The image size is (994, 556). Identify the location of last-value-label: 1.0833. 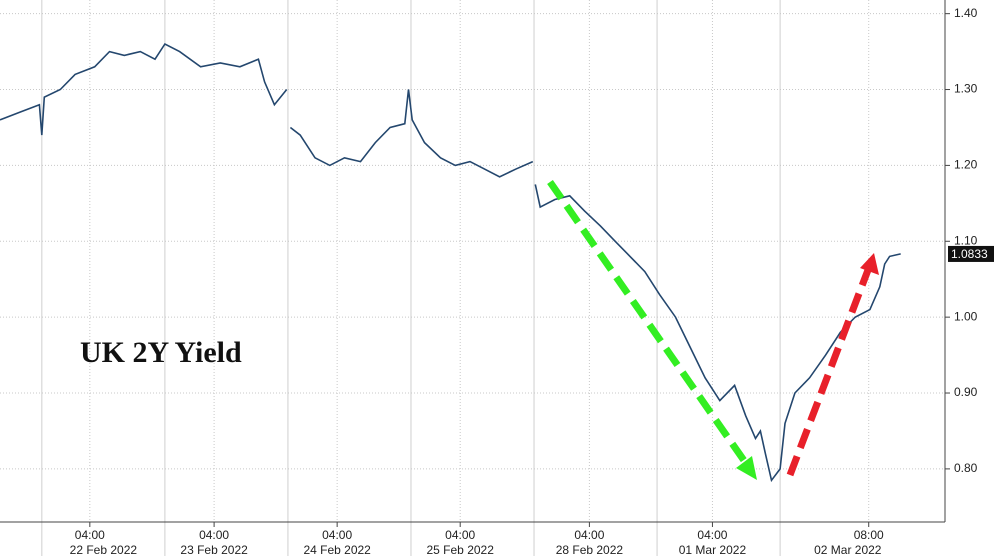
(969, 254).